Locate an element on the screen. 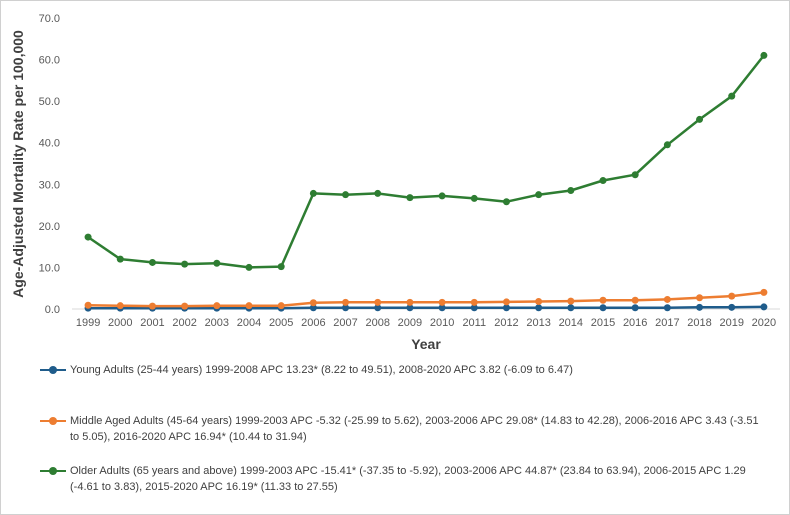  x-tick-label: 2014 is located at coordinates (571, 323).